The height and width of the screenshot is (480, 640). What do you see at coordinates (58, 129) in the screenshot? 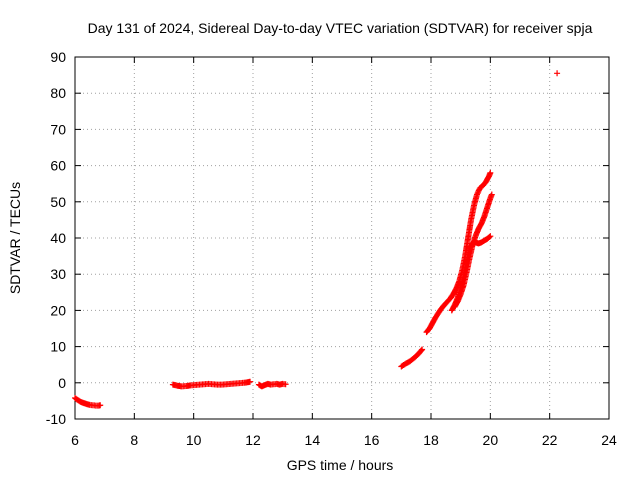
I see `y-tick-label: 70` at bounding box center [58, 129].